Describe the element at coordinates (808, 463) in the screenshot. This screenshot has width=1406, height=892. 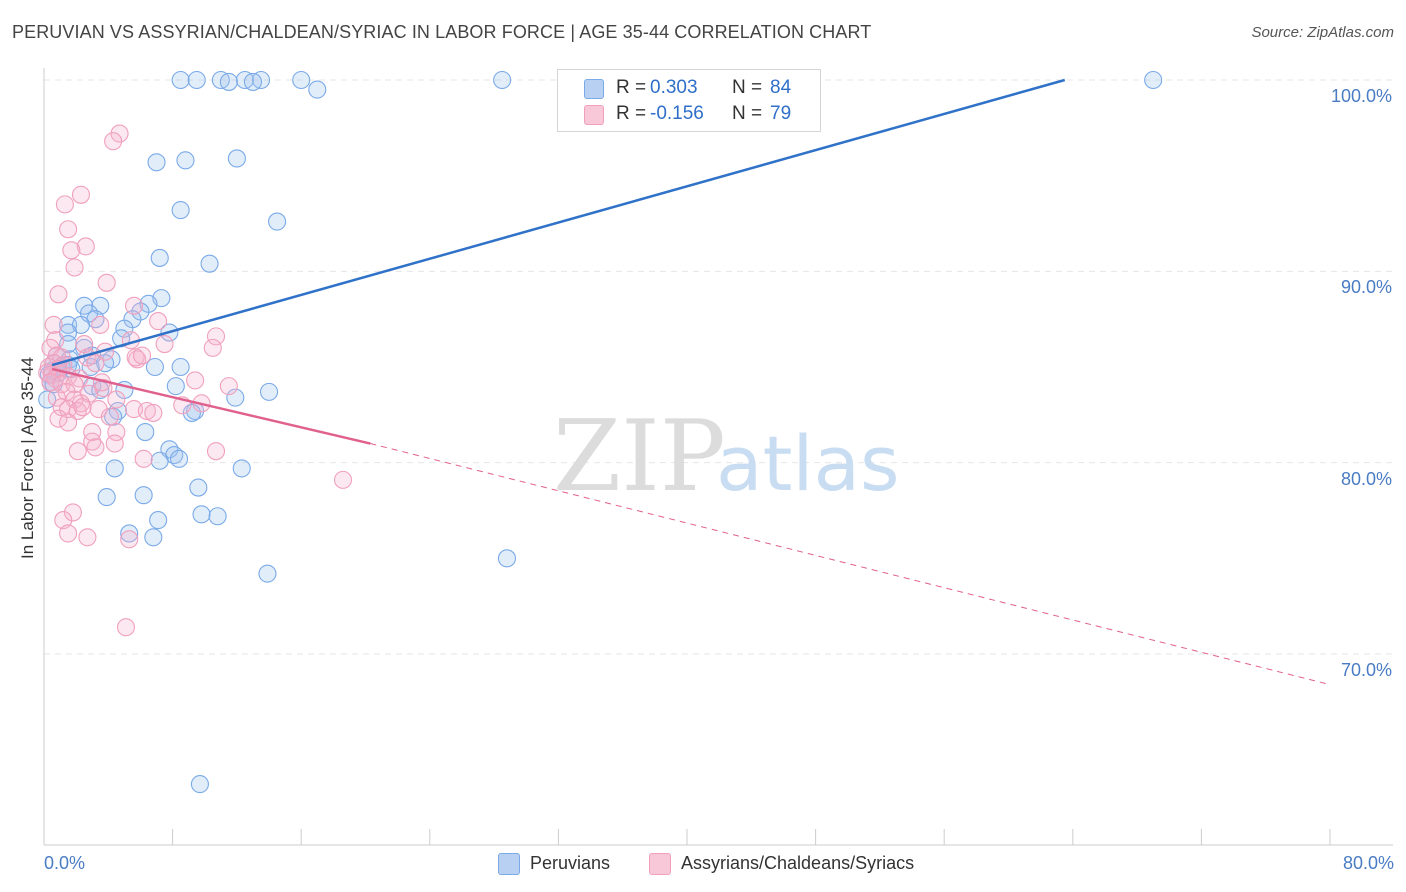
I see `watermark-atlas: atlas` at that location.